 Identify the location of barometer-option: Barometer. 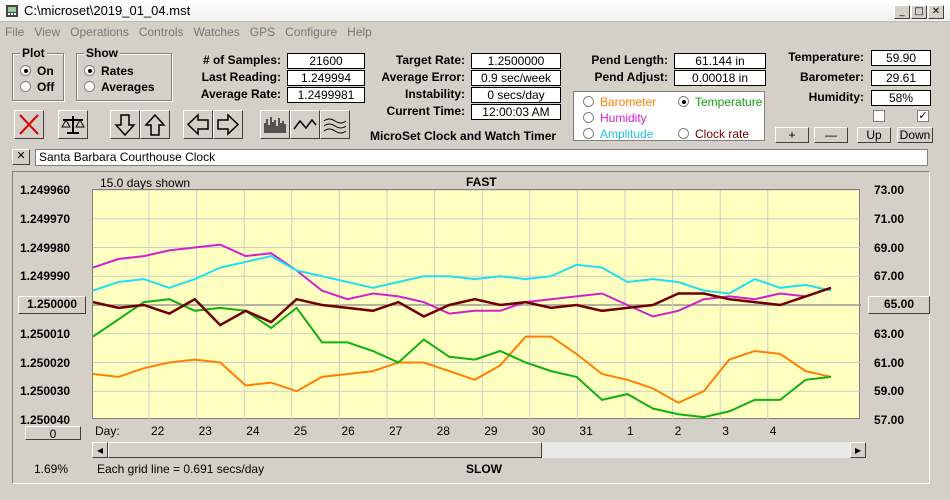
(619, 102).